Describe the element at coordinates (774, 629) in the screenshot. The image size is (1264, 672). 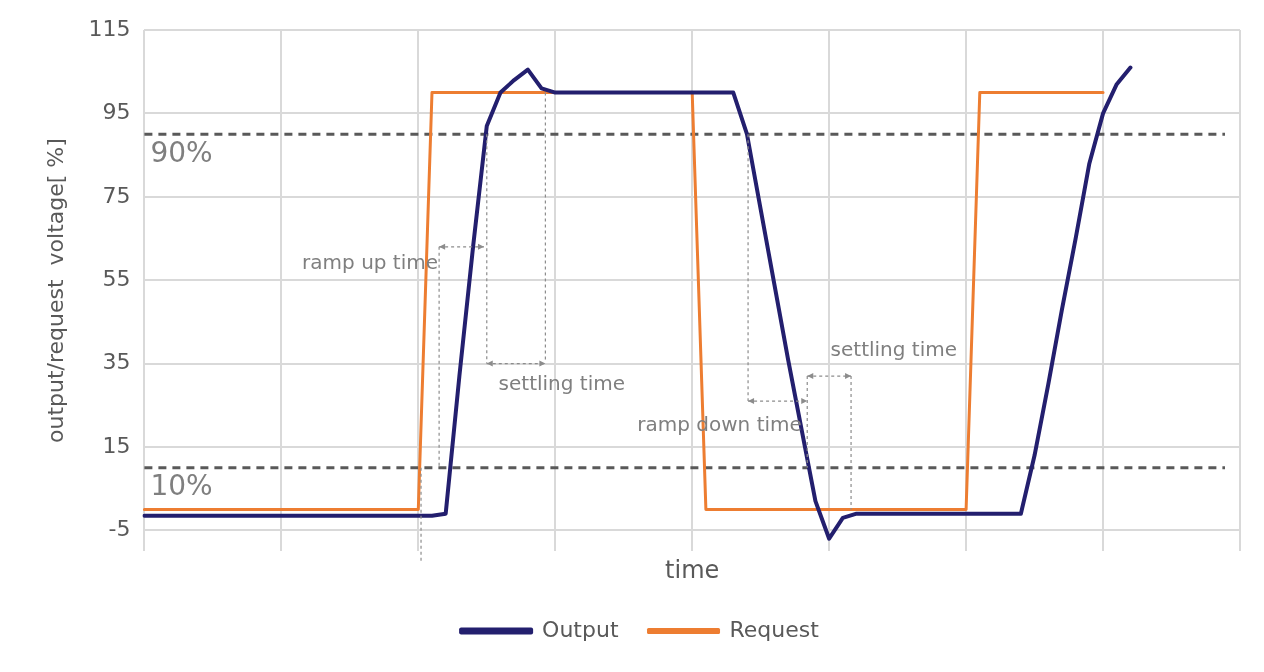
I see `legend-label: Request` at that location.